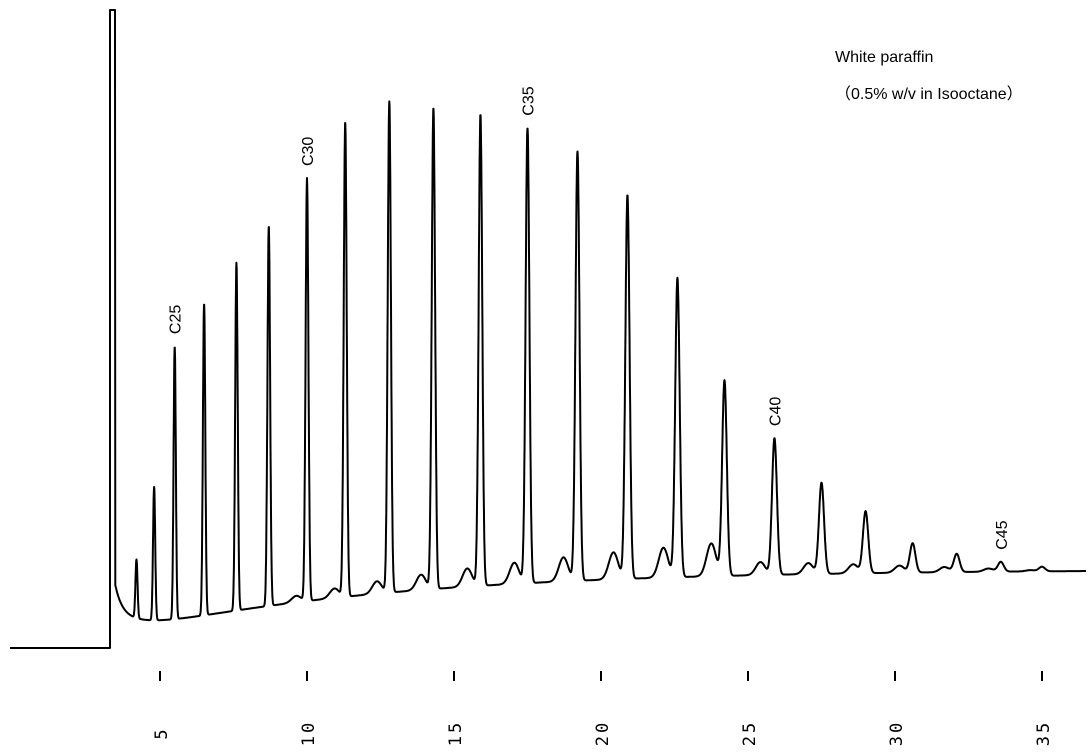  What do you see at coordinates (176, 319) in the screenshot?
I see `peak-label: C25` at bounding box center [176, 319].